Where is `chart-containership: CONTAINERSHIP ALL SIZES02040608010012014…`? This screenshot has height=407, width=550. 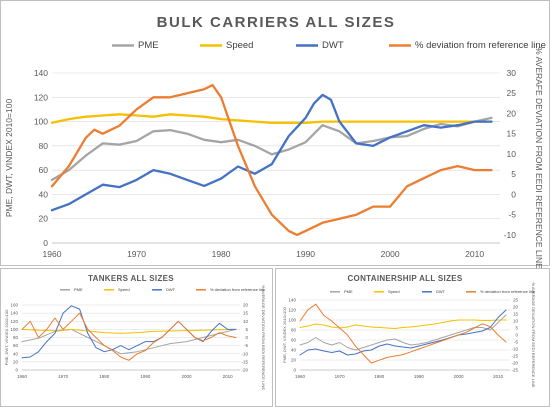
chart-containership: CONTAINERSHIP ALL SIZES02040608010012014… is located at coordinates (409, 331).